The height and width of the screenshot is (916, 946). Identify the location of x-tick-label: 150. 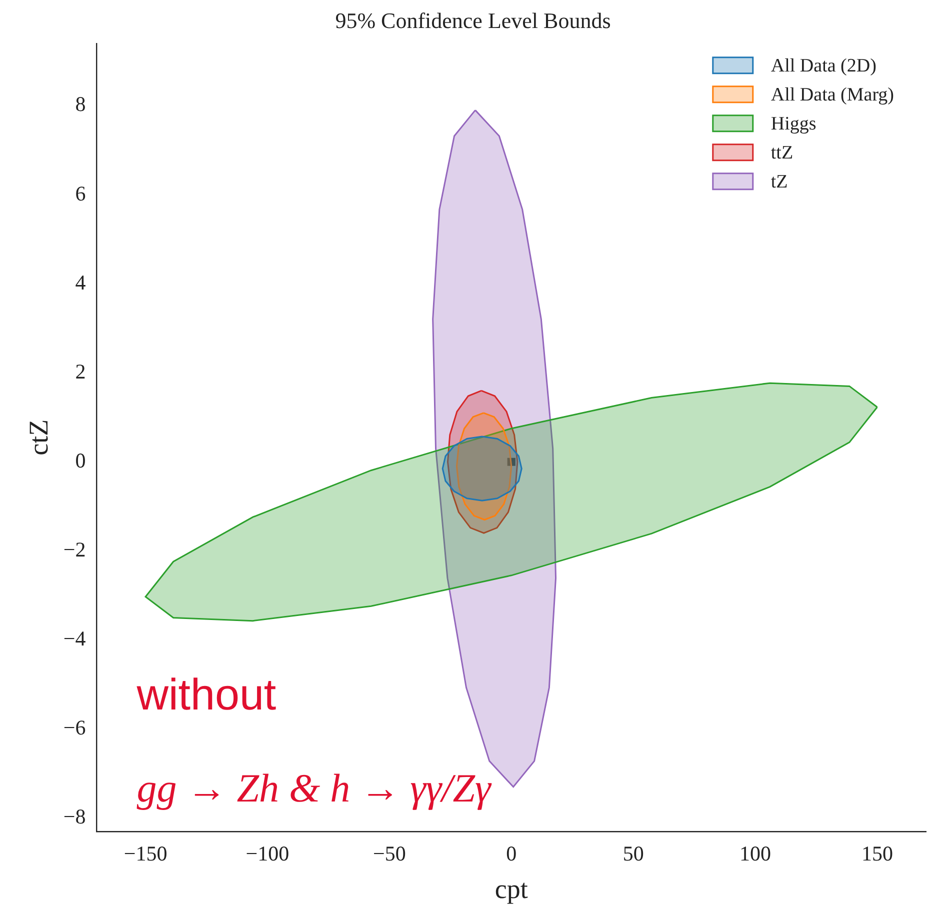
(877, 854).